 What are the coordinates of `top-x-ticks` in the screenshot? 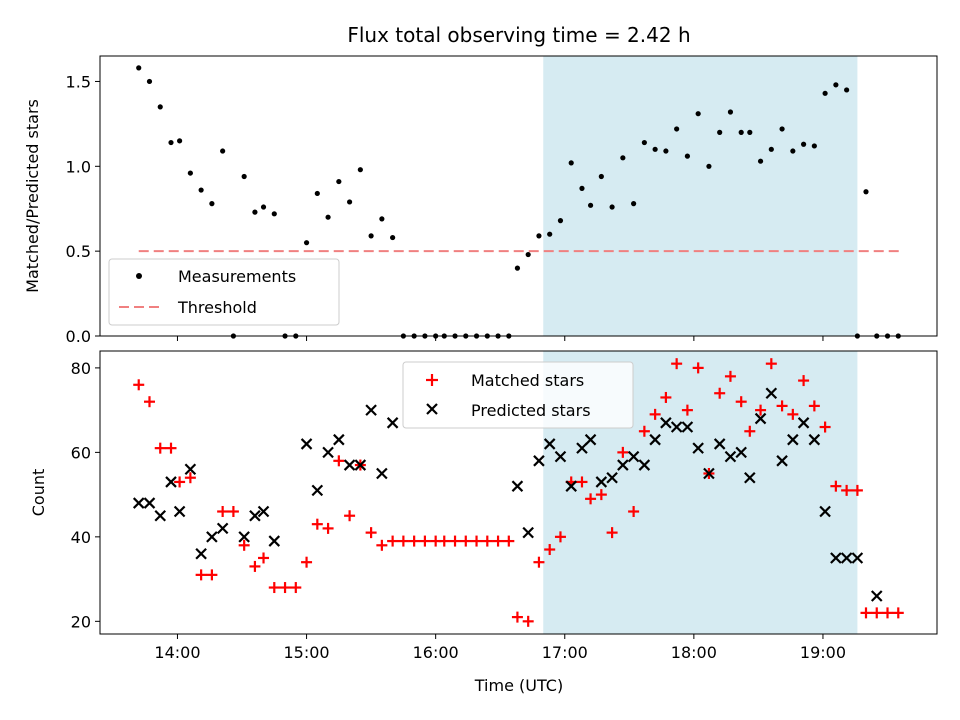 It's located at (500, 338).